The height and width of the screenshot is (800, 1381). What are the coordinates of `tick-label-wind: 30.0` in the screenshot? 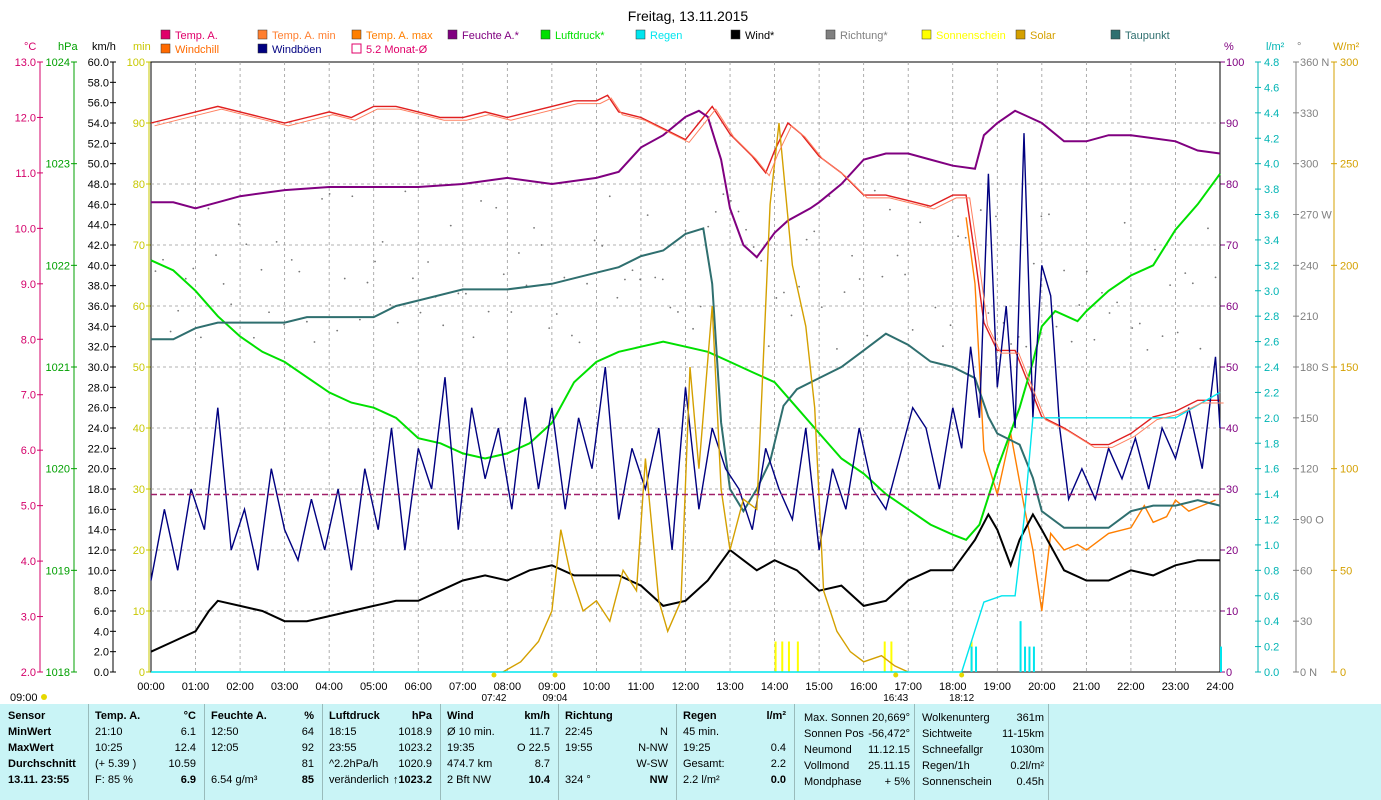 It's located at (98, 368).